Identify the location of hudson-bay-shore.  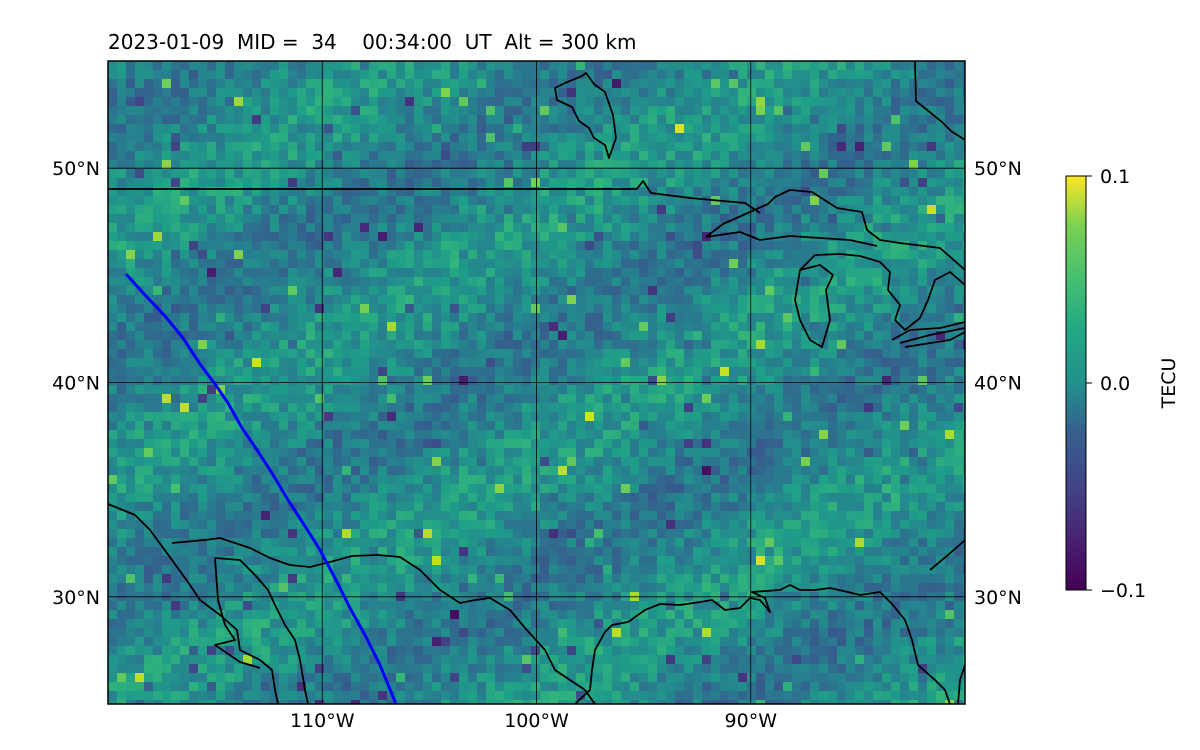
(585, 115).